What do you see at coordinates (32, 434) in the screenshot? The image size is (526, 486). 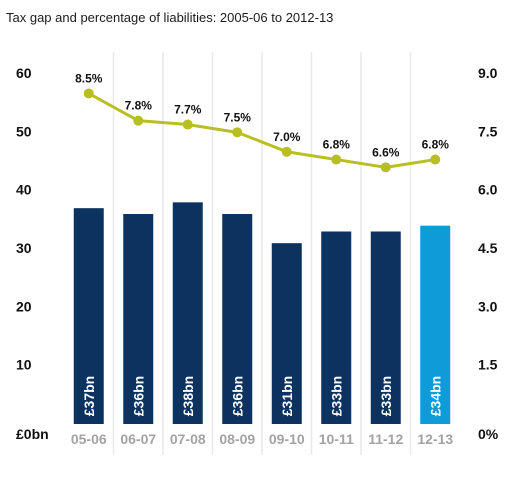 I see `y-left-tick-label: £0bn` at bounding box center [32, 434].